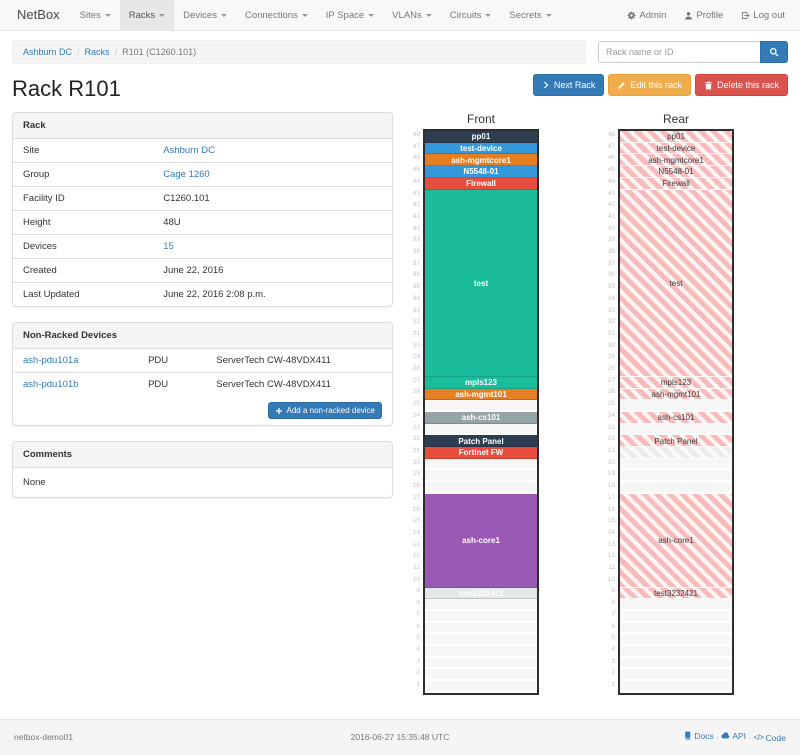 This screenshot has height=755, width=800. What do you see at coordinates (741, 85) in the screenshot?
I see `delete-rack-button: Delete this rack` at bounding box center [741, 85].